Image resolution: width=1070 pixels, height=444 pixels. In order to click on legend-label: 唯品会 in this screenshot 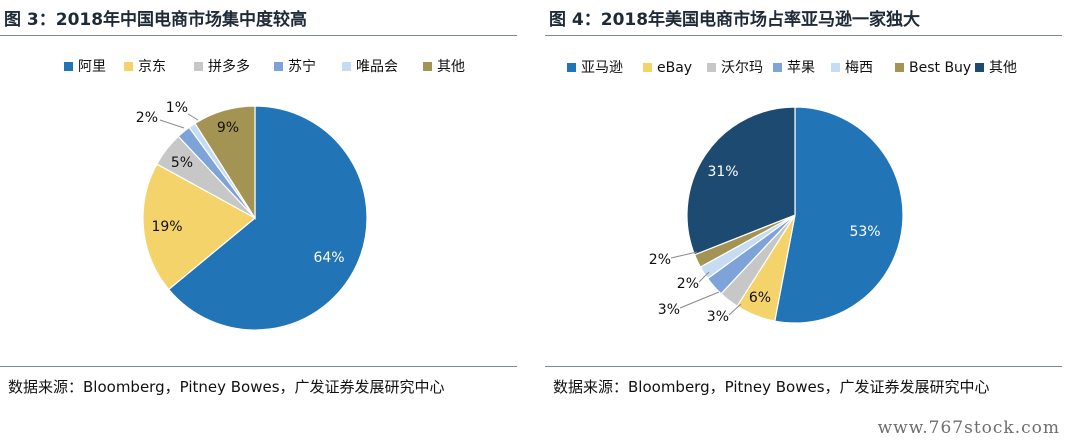, I will do `click(377, 67)`.